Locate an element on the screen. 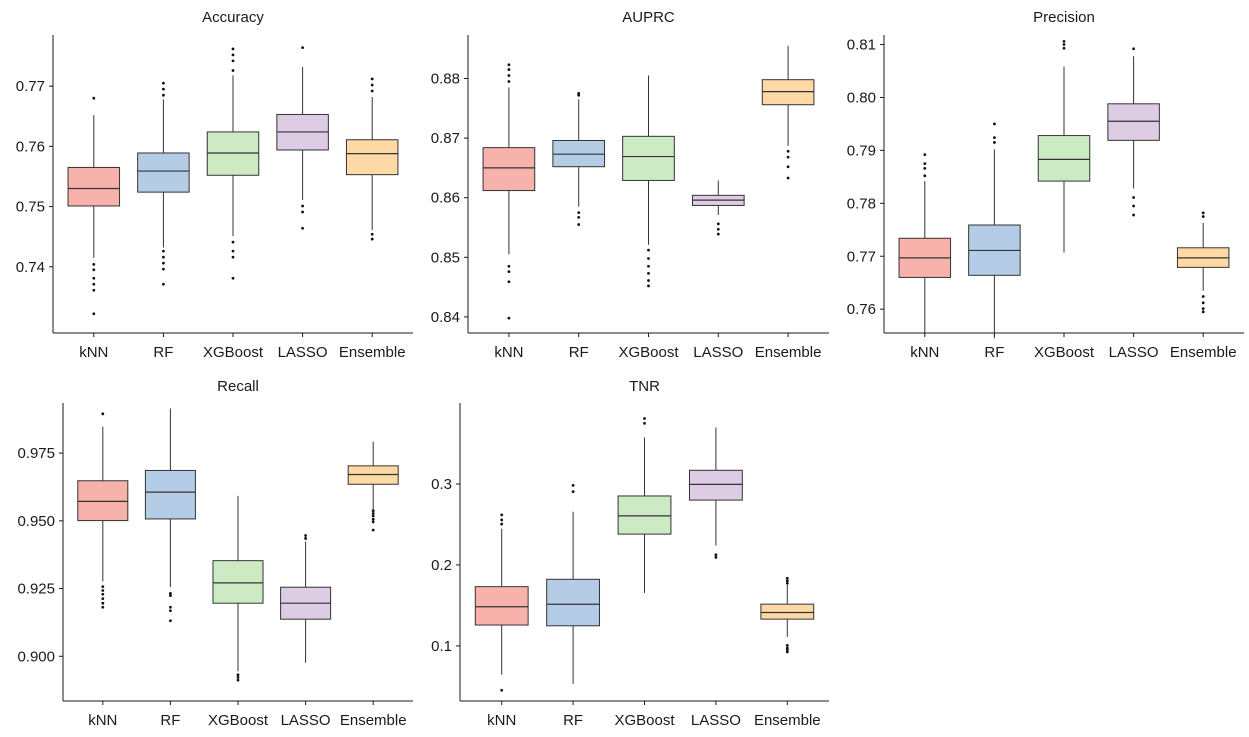 The image size is (1249, 737). x-tick-label-precision-rf: RF is located at coordinates (994, 352).